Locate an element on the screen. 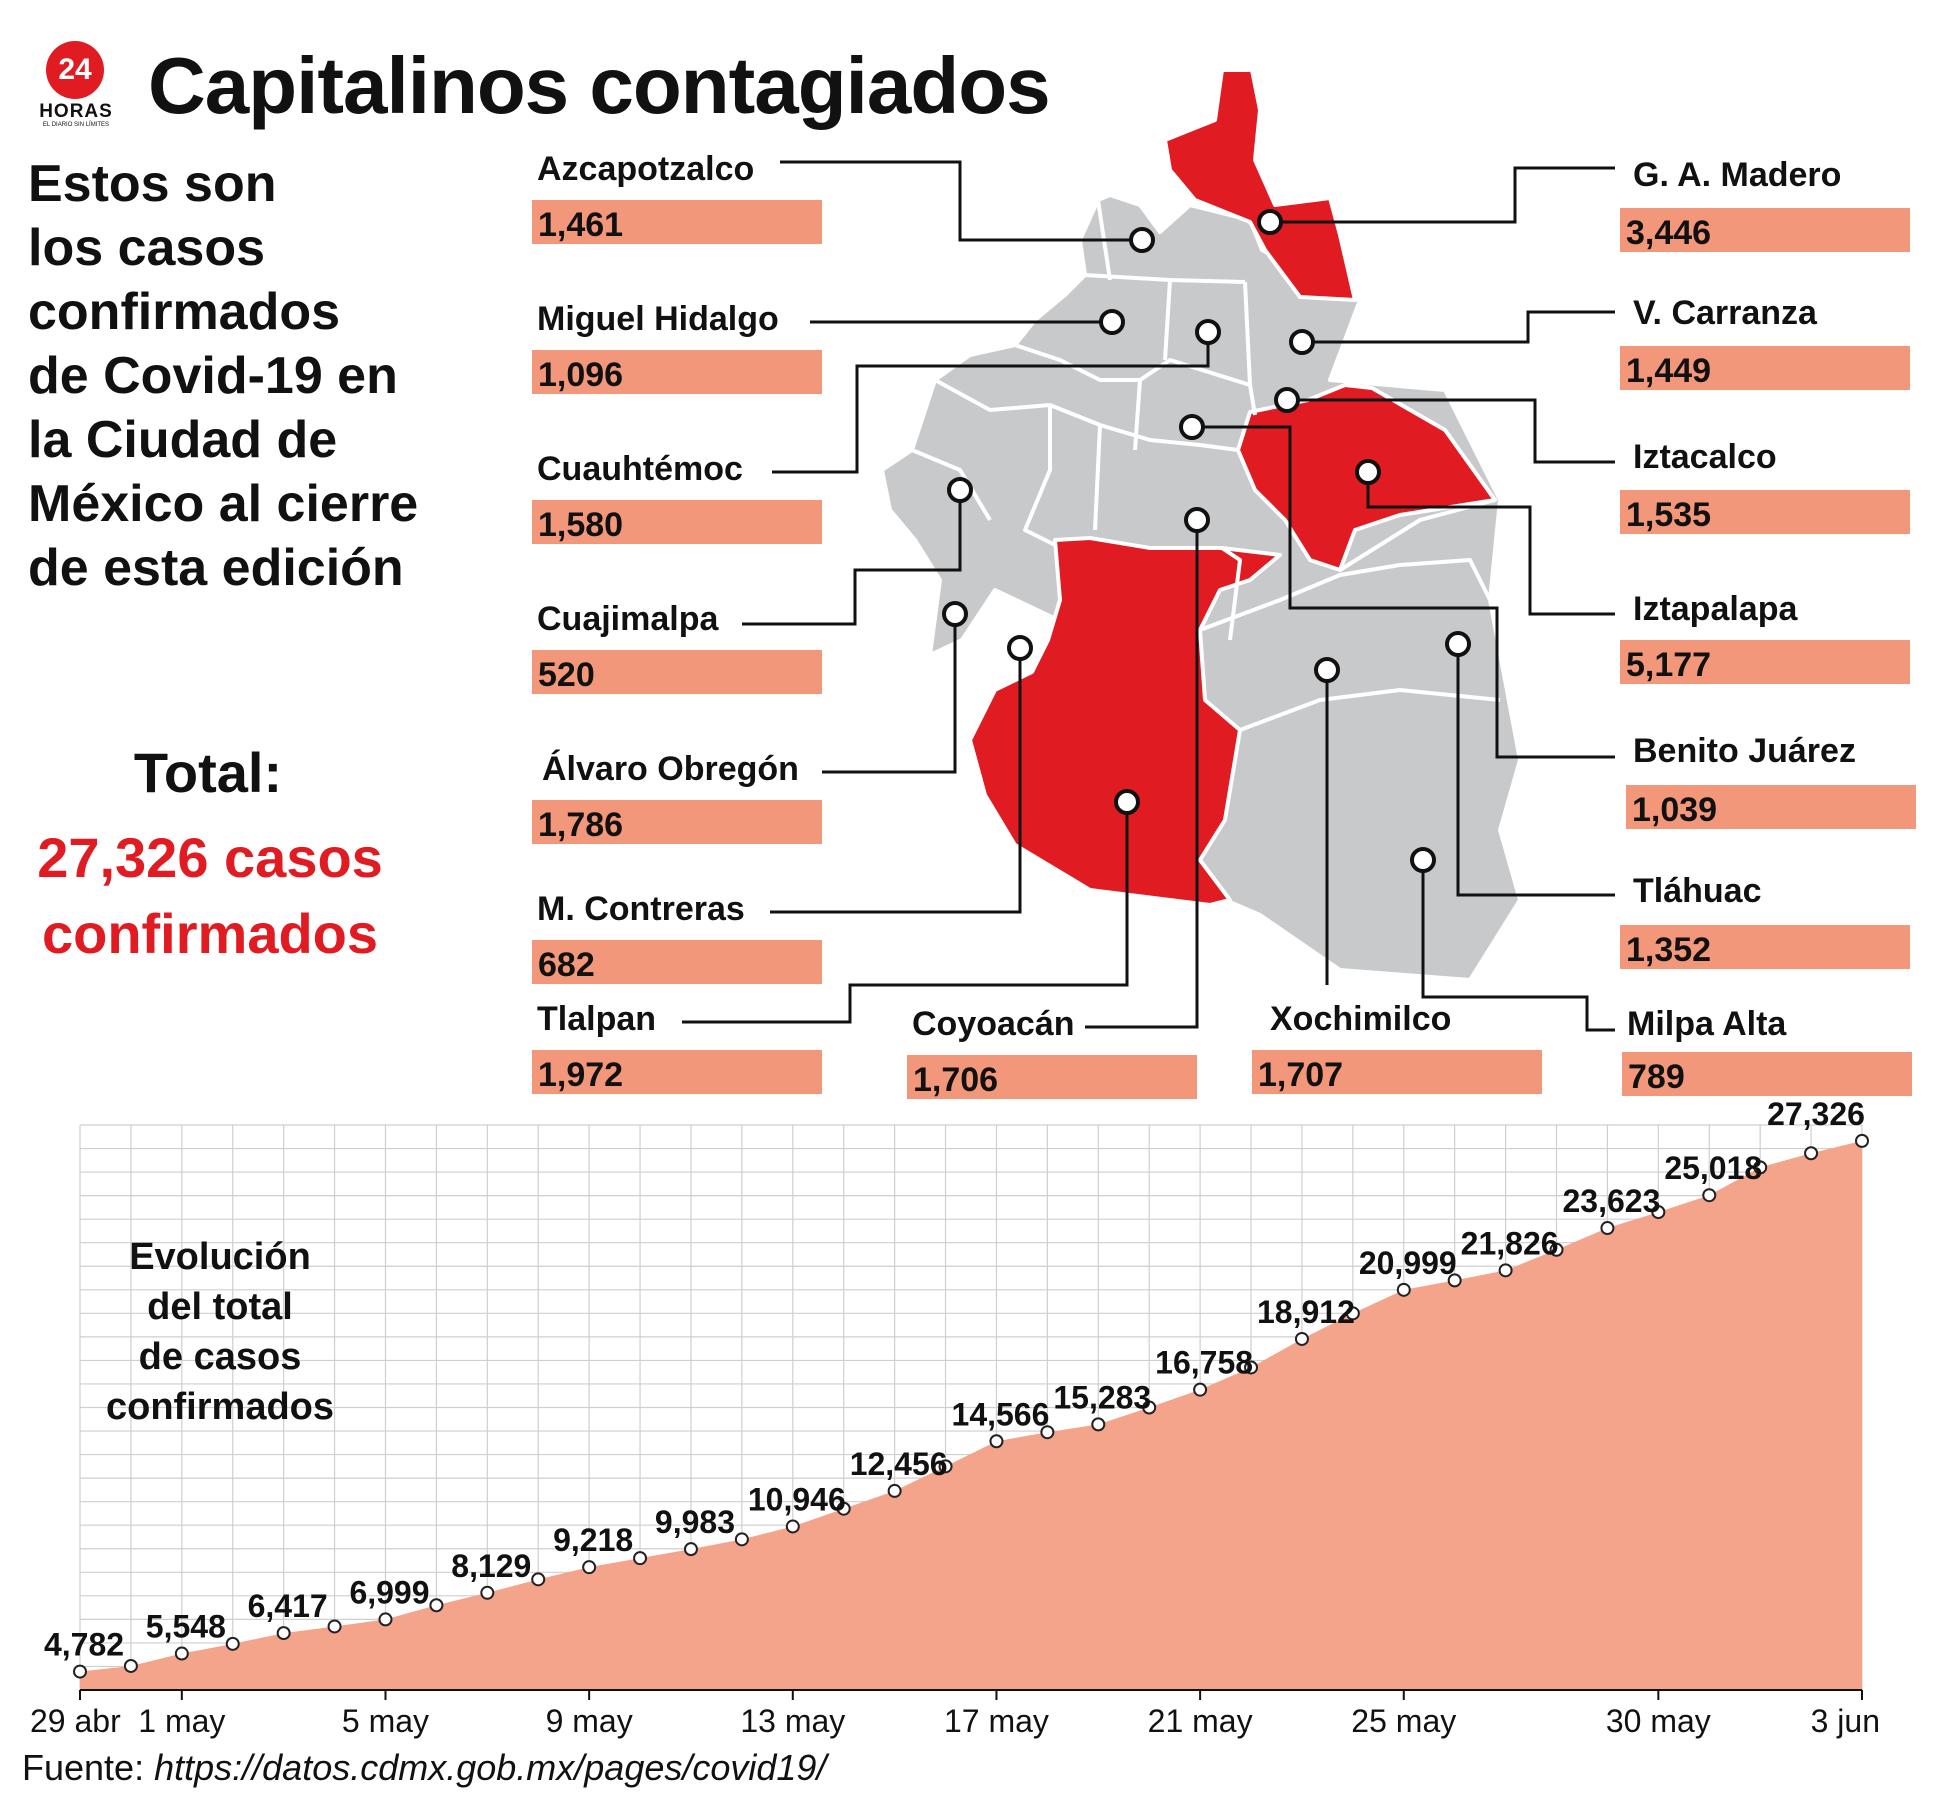 The height and width of the screenshot is (1809, 1935). chart-note-line: de casos is located at coordinates (220, 1357).